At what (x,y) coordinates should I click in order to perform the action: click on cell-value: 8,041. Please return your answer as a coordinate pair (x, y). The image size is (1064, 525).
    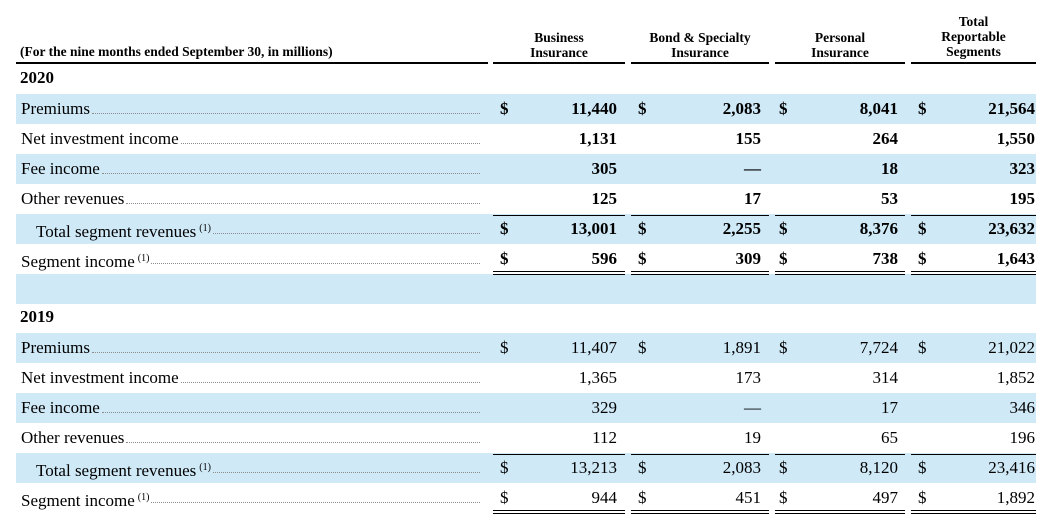
    Looking at the image, I should click on (878, 108).